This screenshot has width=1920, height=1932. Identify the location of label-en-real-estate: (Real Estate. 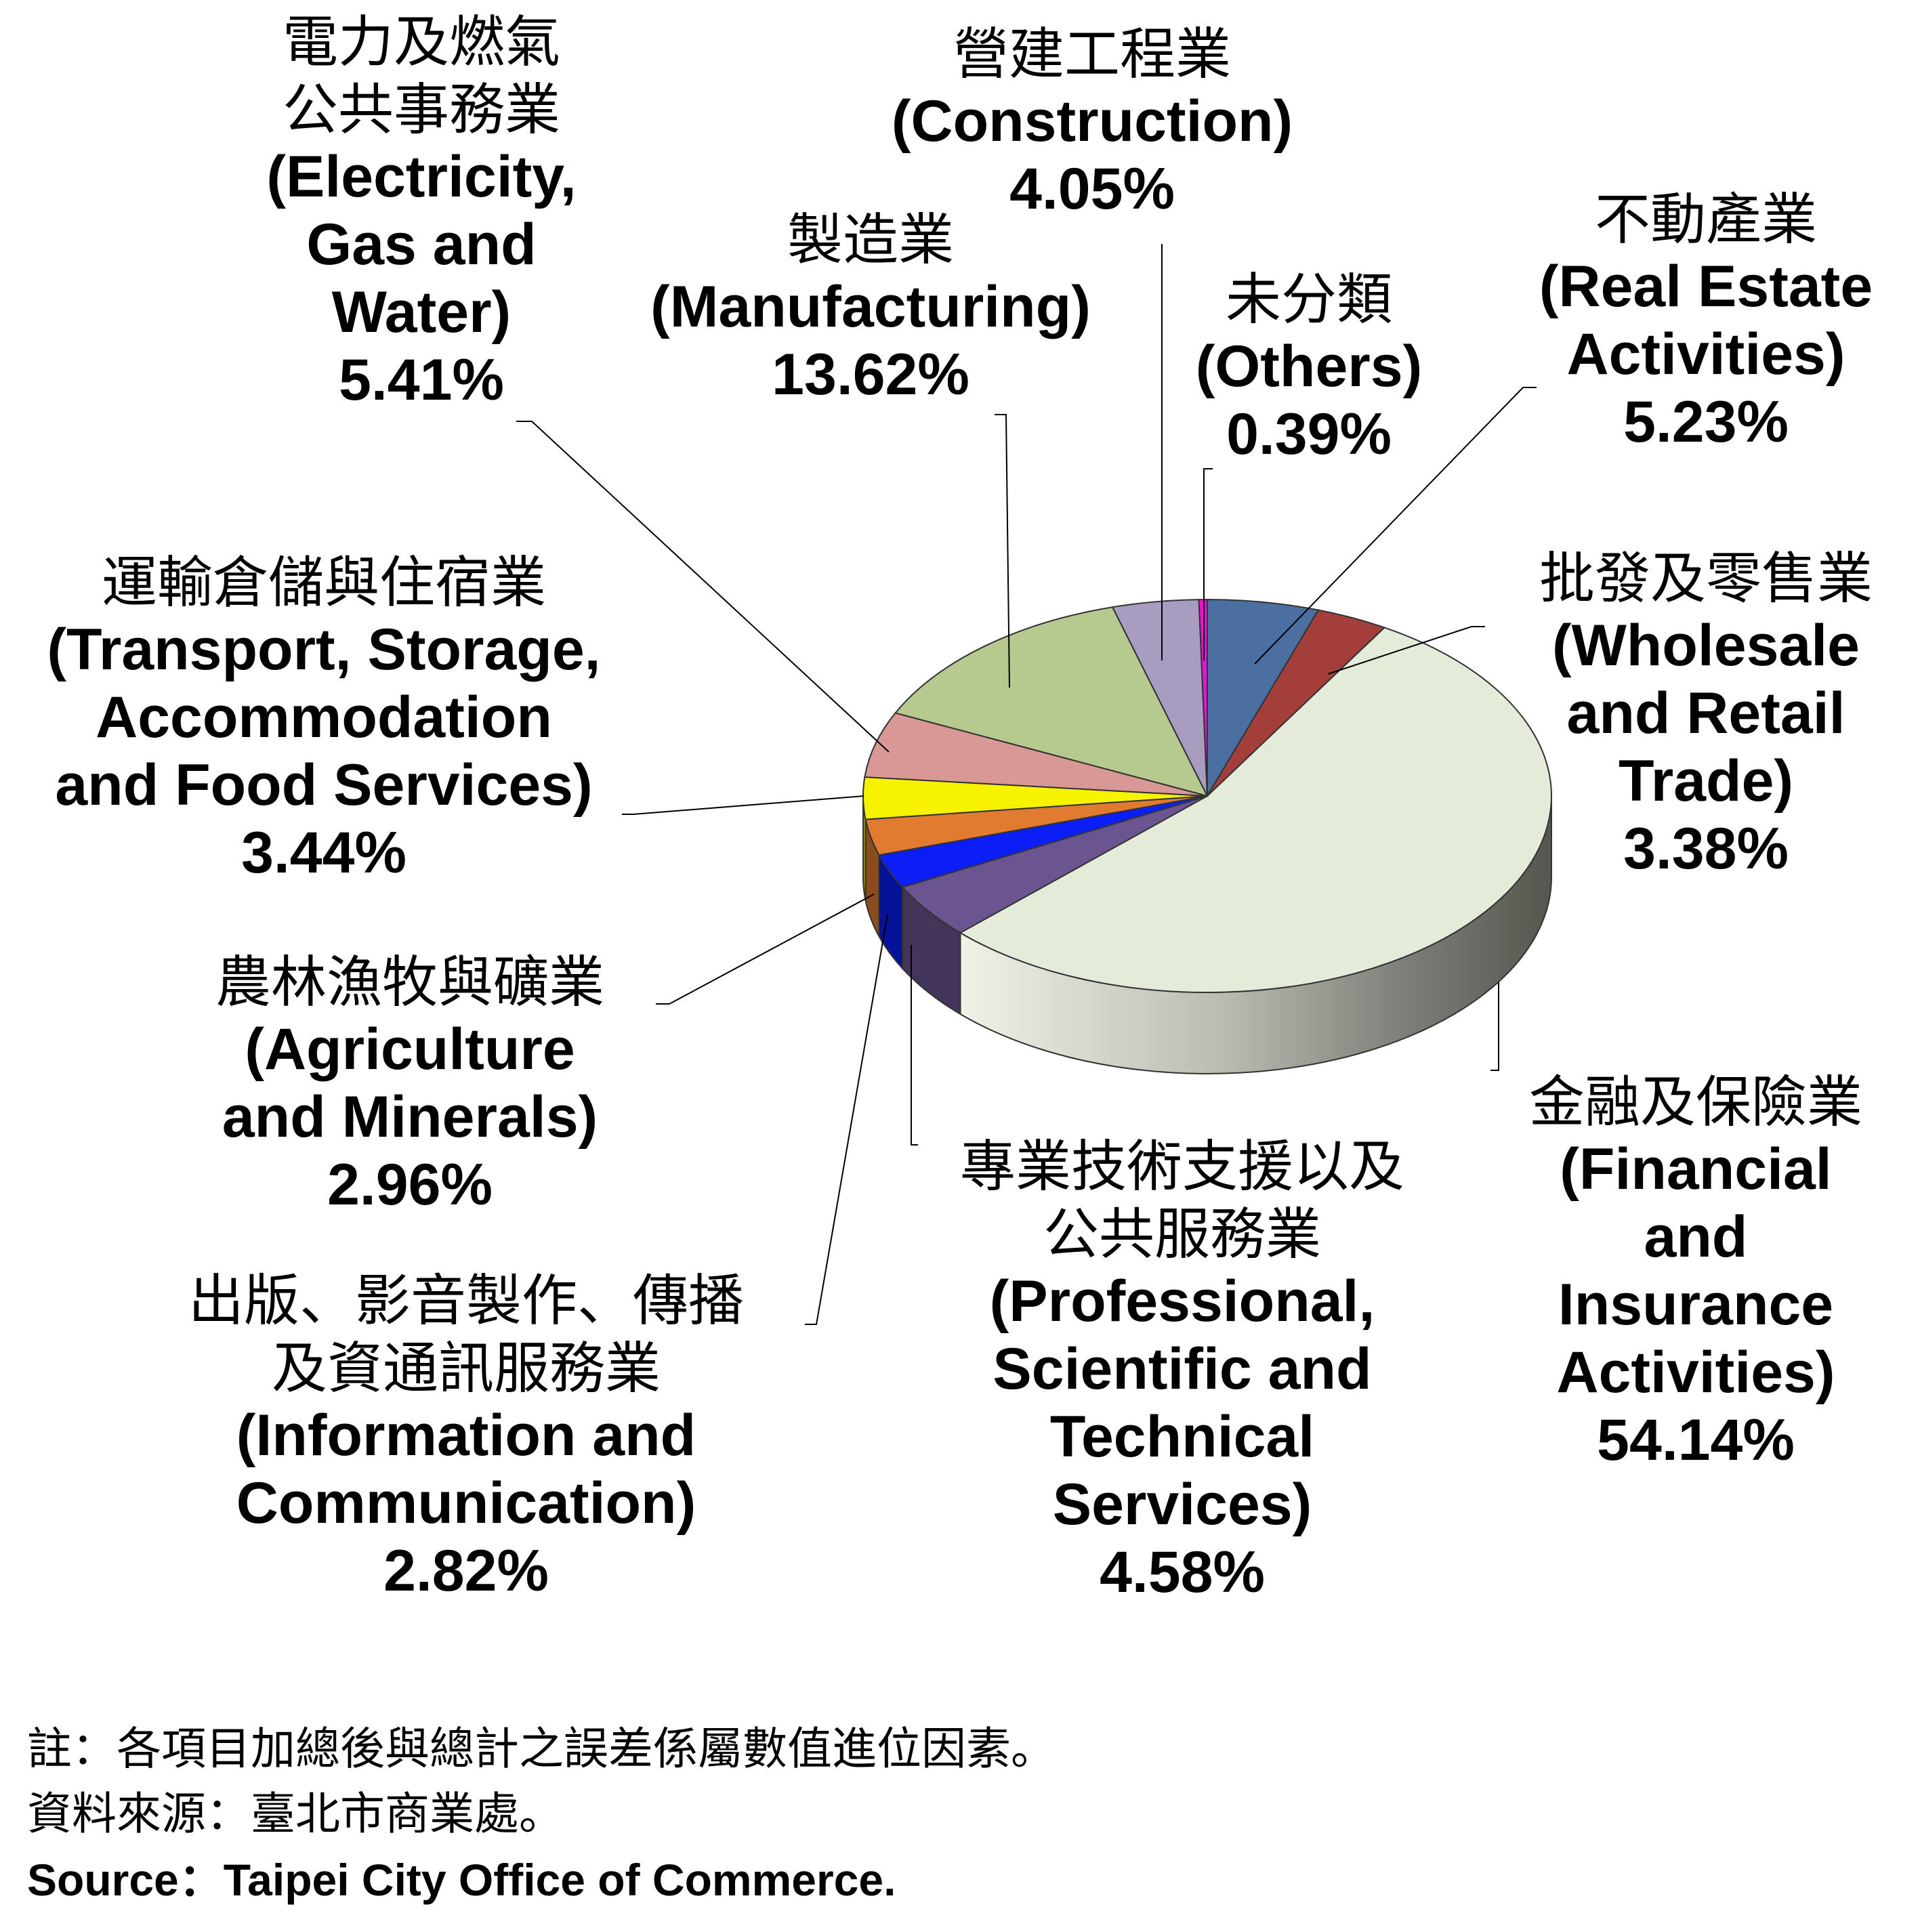
(1706, 286).